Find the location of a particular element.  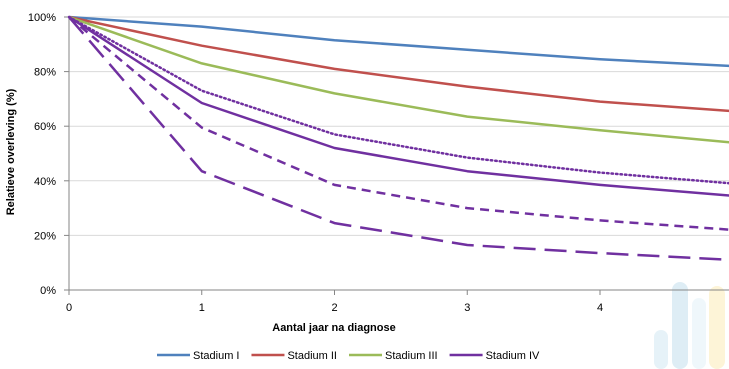

y-tick-labels: 0% 20% 40% 60% 80% 100% is located at coordinates (42, 154).